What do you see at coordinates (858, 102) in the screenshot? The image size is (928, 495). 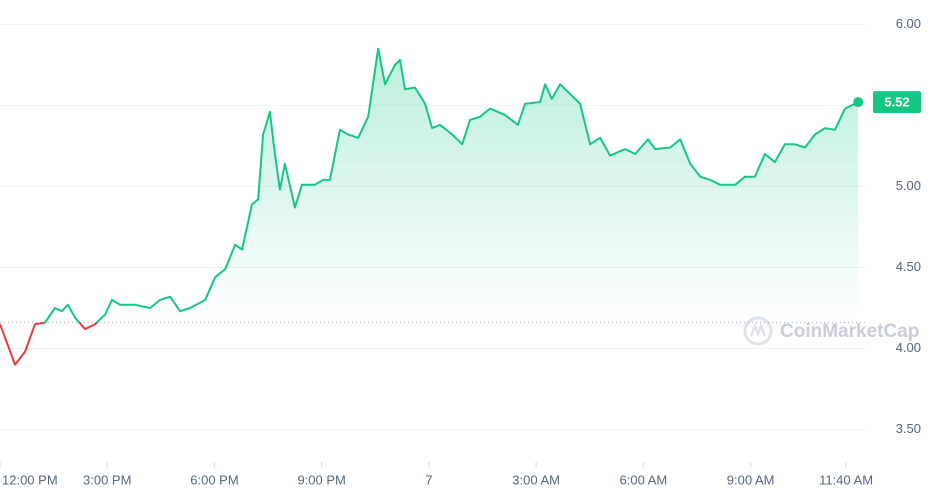 I see `last-point` at bounding box center [858, 102].